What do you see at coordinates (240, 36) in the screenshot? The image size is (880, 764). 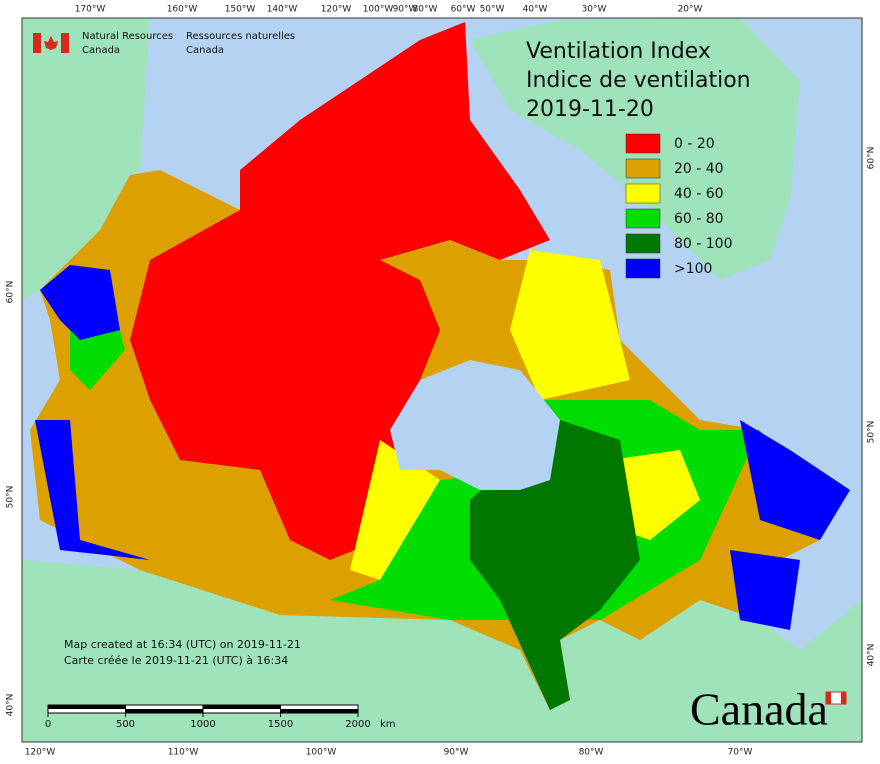 I see `agency-fr: Ressources naturelles` at bounding box center [240, 36].